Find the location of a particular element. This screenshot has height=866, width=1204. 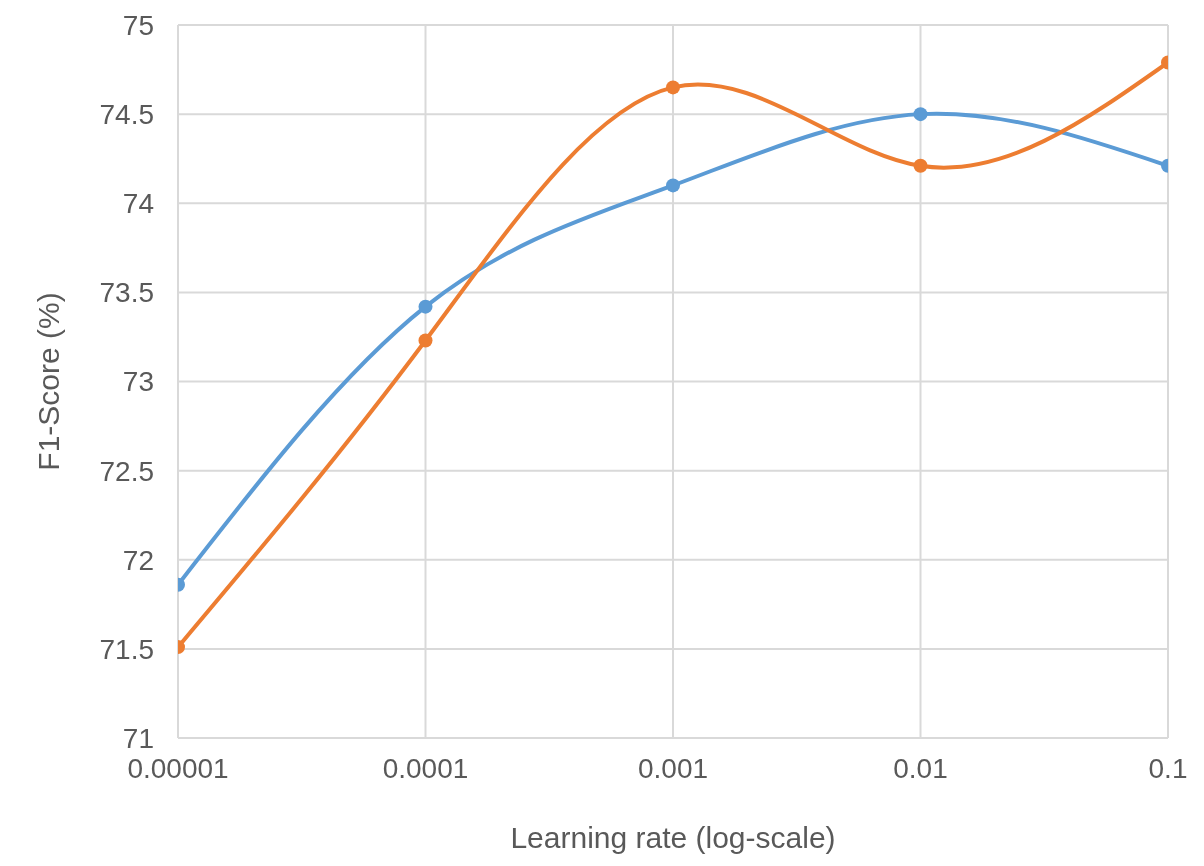

y-tick-label: 71 is located at coordinates (138, 738).